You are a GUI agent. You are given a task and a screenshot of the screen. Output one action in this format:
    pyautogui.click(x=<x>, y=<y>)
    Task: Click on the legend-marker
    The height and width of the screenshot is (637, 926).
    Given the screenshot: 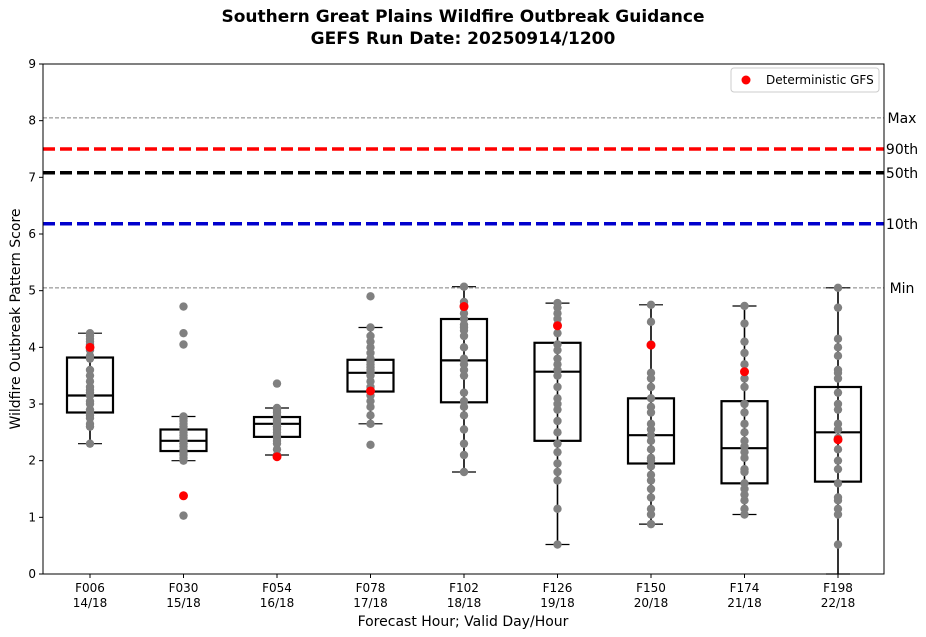 What is the action you would take?
    pyautogui.click(x=746, y=80)
    